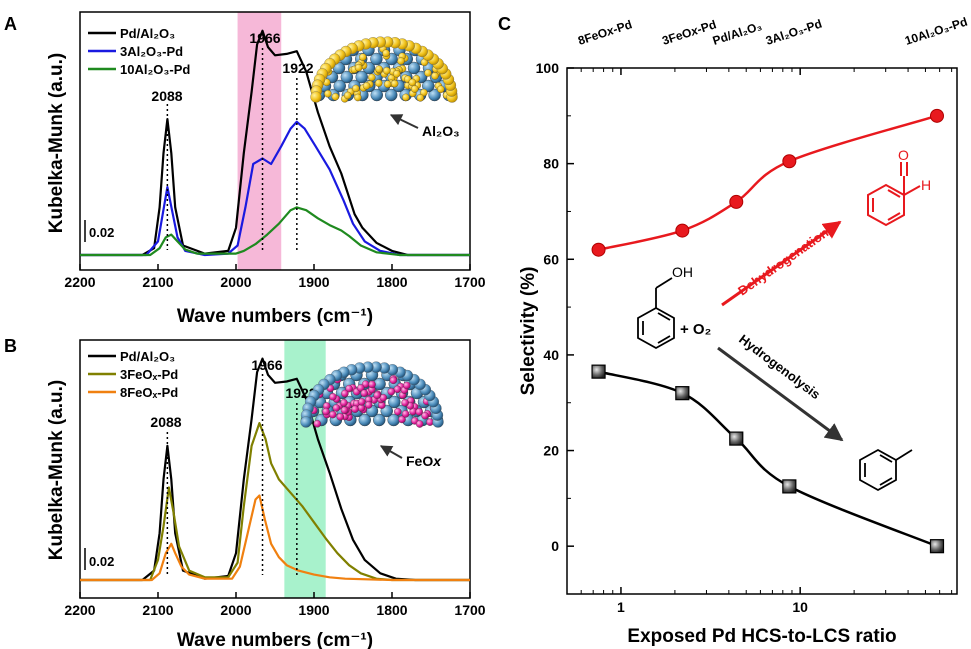 The width and height of the screenshot is (971, 649). Describe the element at coordinates (737, 33) in the screenshot. I see `top-label-main: Pd/Al₂O₃` at that location.